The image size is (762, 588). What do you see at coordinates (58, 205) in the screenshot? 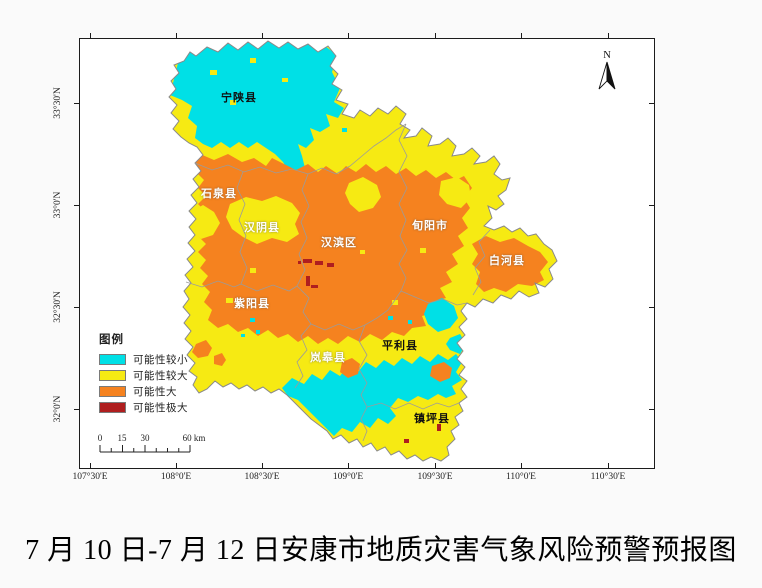
I see `y-axis-label: 33°0'N` at bounding box center [58, 205].